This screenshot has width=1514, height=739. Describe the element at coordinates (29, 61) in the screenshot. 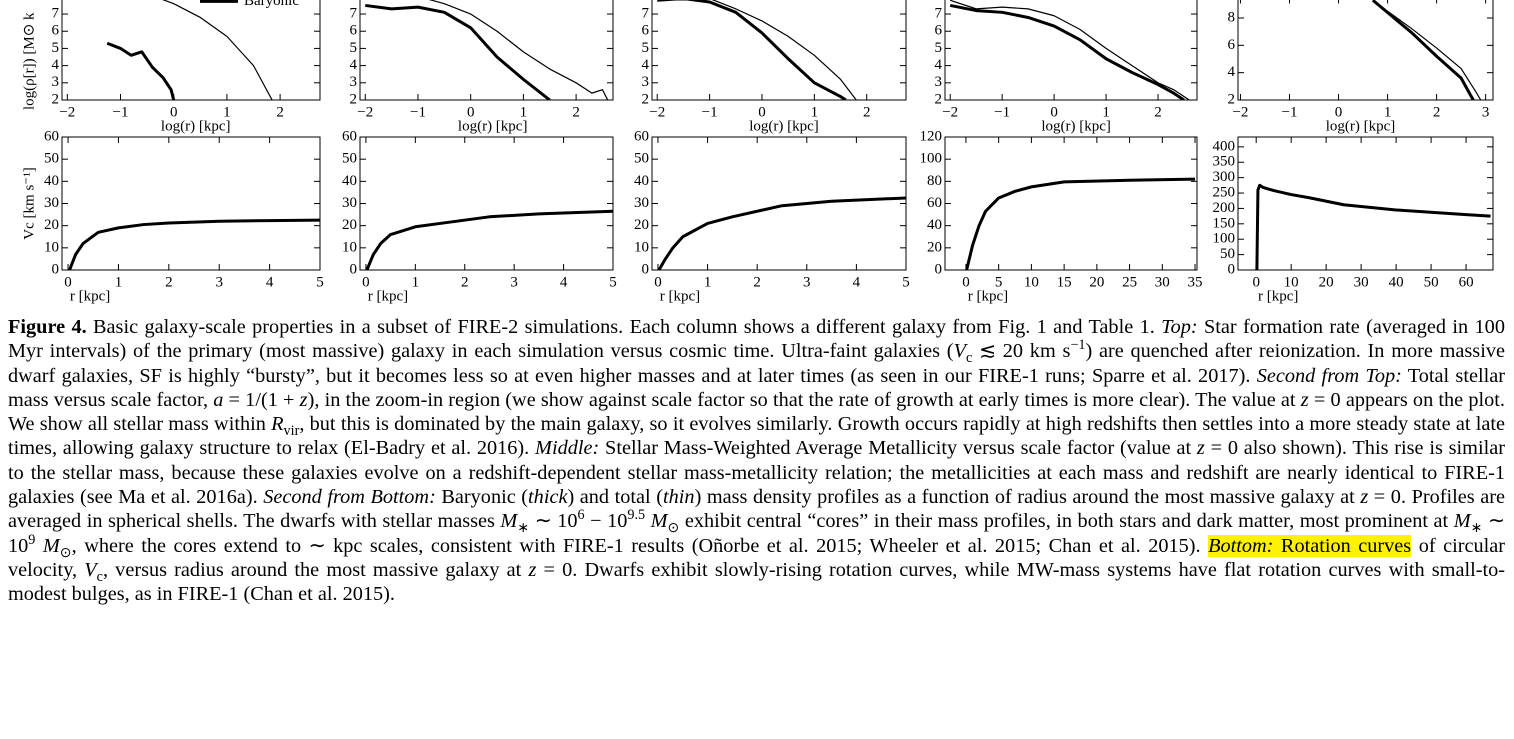

I see `y-axis-label: log(ρ[r]) [M⊙ k` at that location.